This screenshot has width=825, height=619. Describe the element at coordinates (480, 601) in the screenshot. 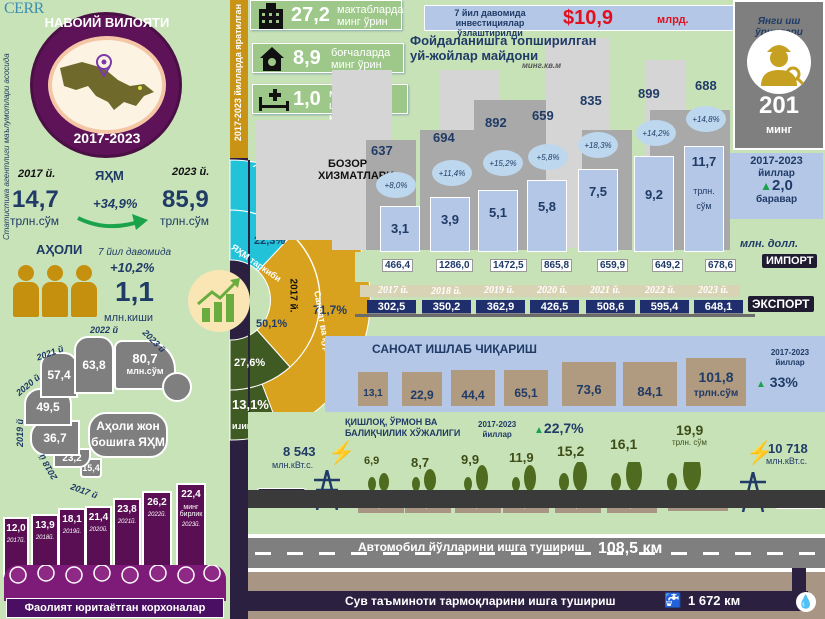

I see `water-title: Сув таъминоти тармоқларини ишга тушириш` at that location.